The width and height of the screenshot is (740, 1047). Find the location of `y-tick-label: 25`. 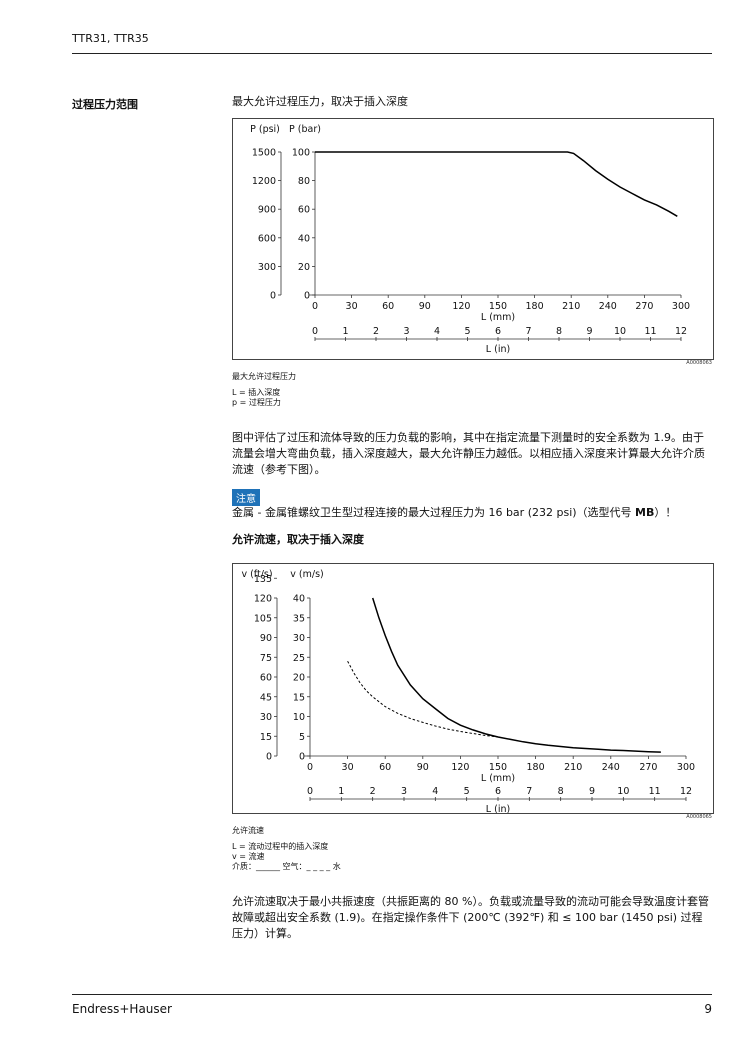

y-tick-label: 25 is located at coordinates (299, 658).